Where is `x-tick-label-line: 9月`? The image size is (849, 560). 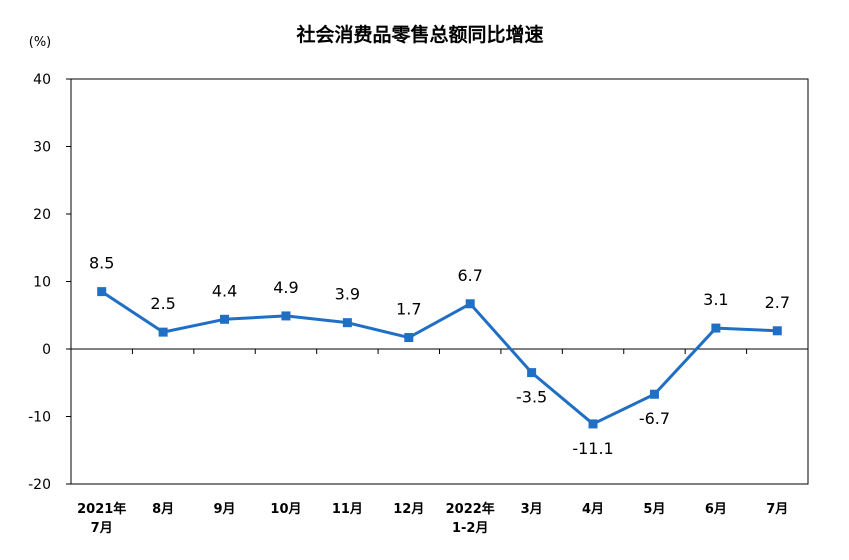 x-tick-label-line: 9月 is located at coordinates (225, 509).